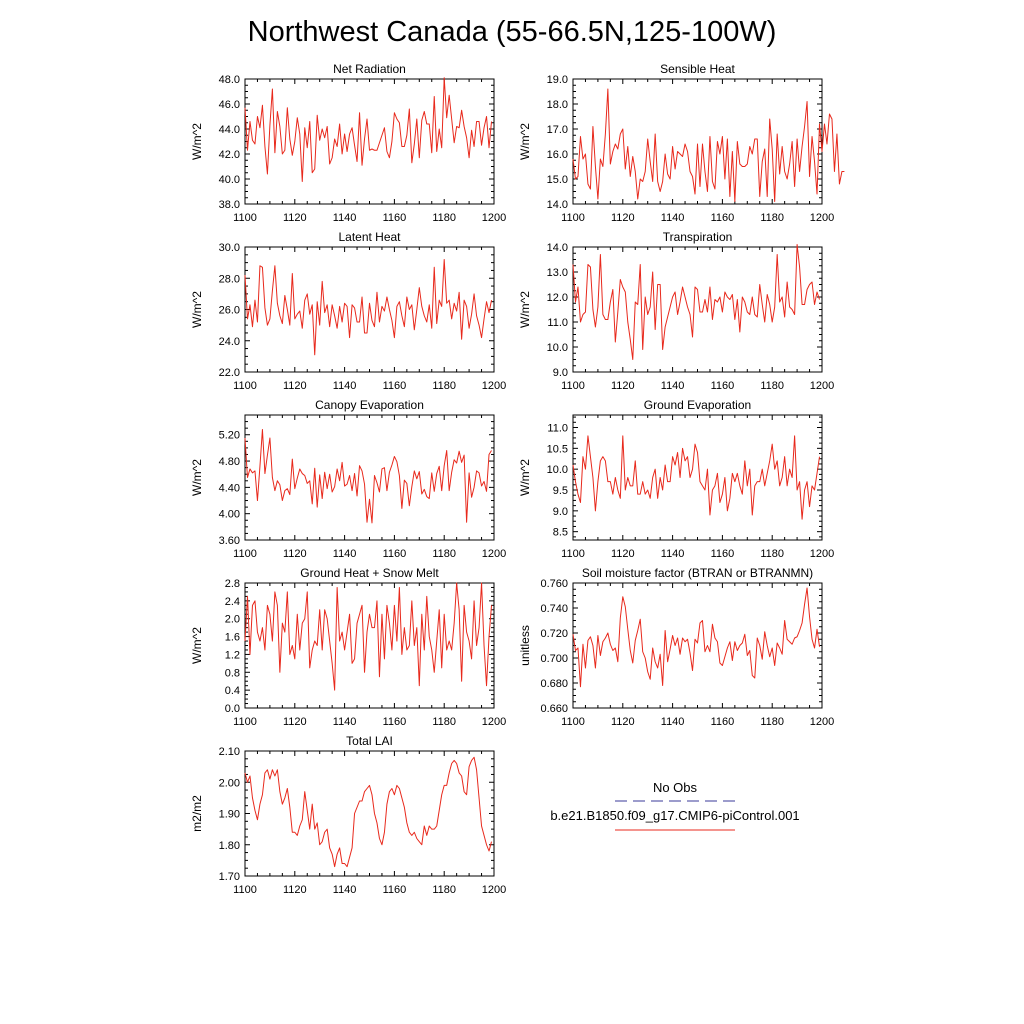 The image size is (1024, 1024). What do you see at coordinates (229, 436) in the screenshot?
I see `y-tick-label: 5.20` at bounding box center [229, 436].